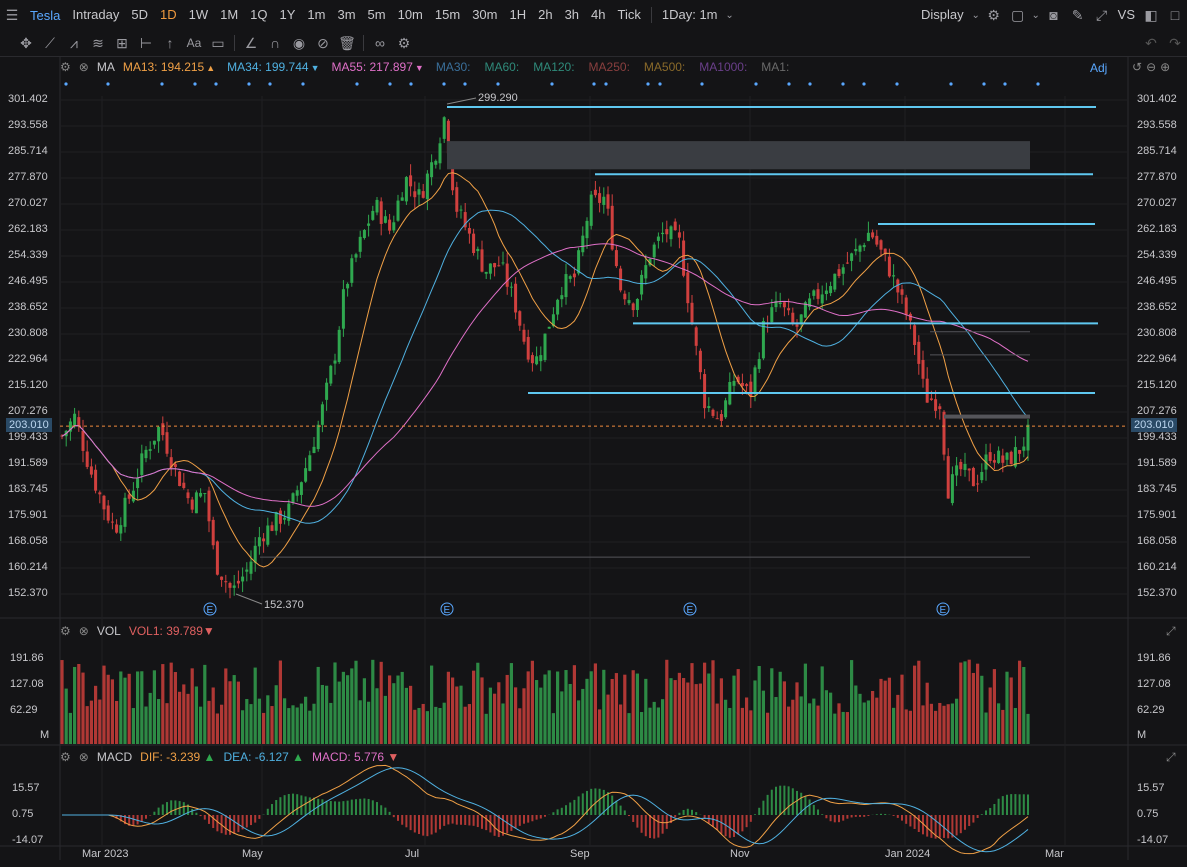 This screenshot has height=867, width=1187. What do you see at coordinates (485, 14) in the screenshot?
I see `timeframe-30m: 30m` at bounding box center [485, 14].